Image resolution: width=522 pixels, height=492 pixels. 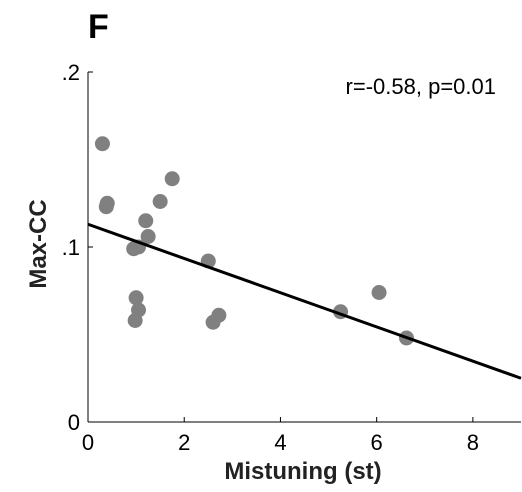 What do you see at coordinates (98, 27) in the screenshot?
I see `panel-letter: F` at bounding box center [98, 27].